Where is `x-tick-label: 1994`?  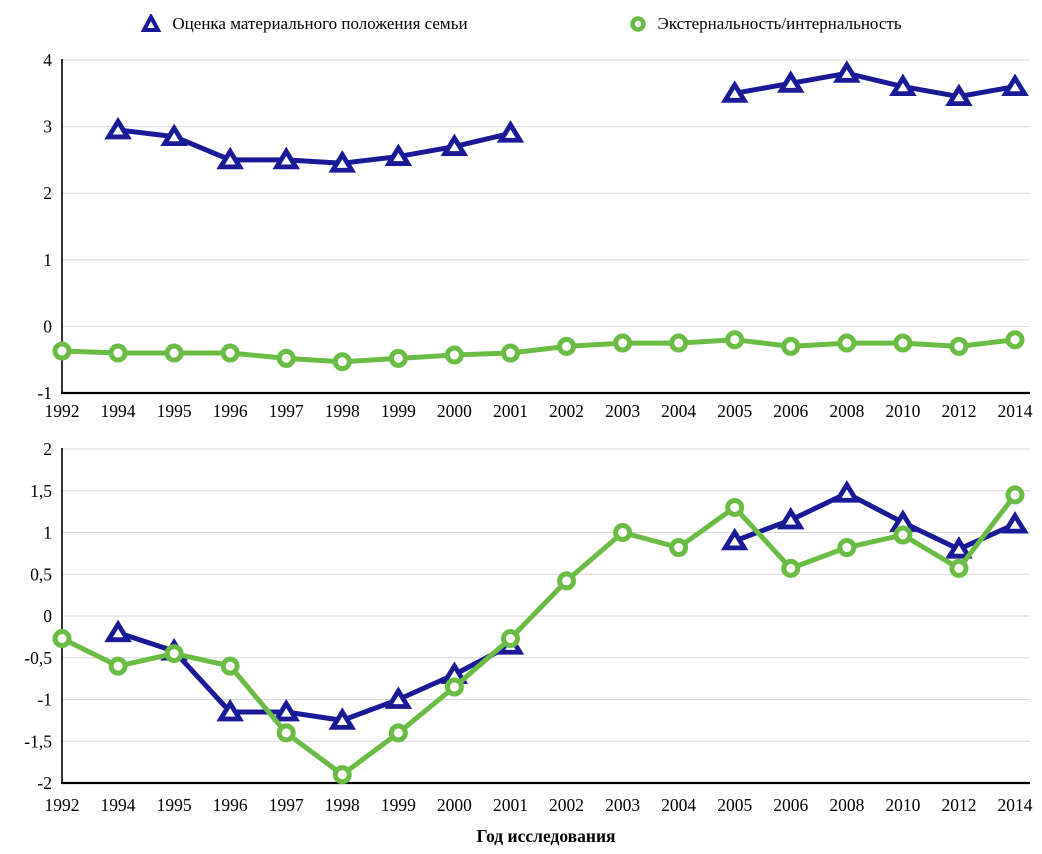
x-tick-label: 1994 is located at coordinates (118, 411).